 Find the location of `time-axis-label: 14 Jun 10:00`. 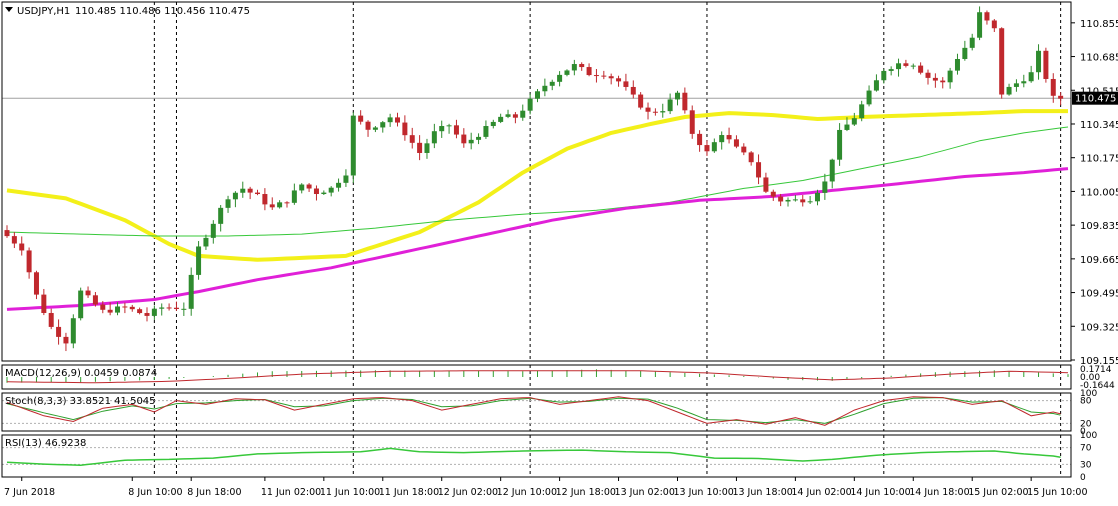

time-axis-label: 14 Jun 10:00 is located at coordinates (880, 492).